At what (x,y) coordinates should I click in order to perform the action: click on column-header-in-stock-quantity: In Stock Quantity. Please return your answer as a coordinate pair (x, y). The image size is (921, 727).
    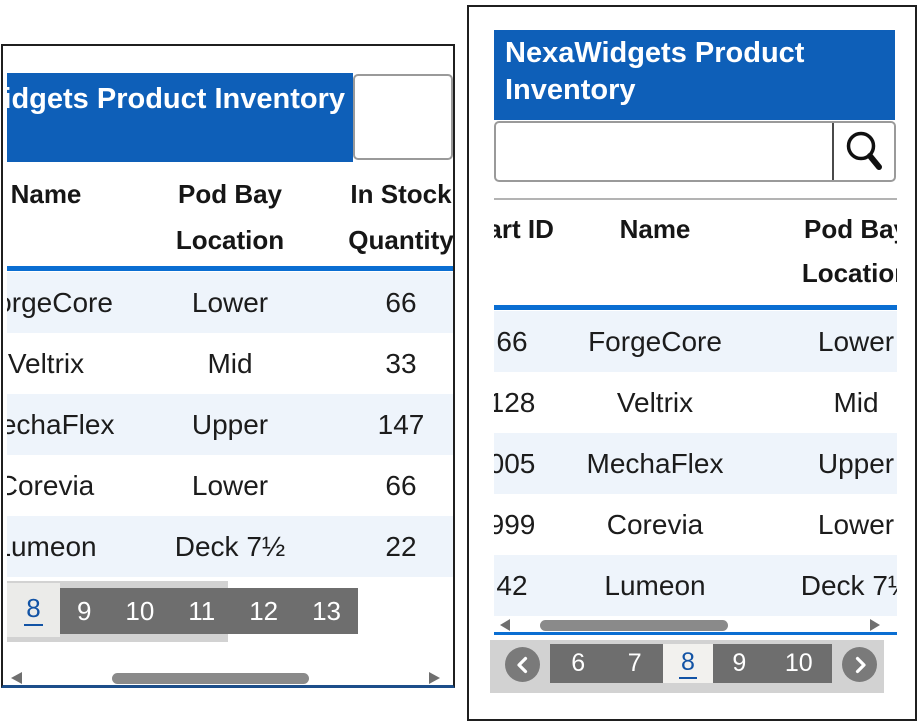
    Looking at the image, I should click on (400, 217).